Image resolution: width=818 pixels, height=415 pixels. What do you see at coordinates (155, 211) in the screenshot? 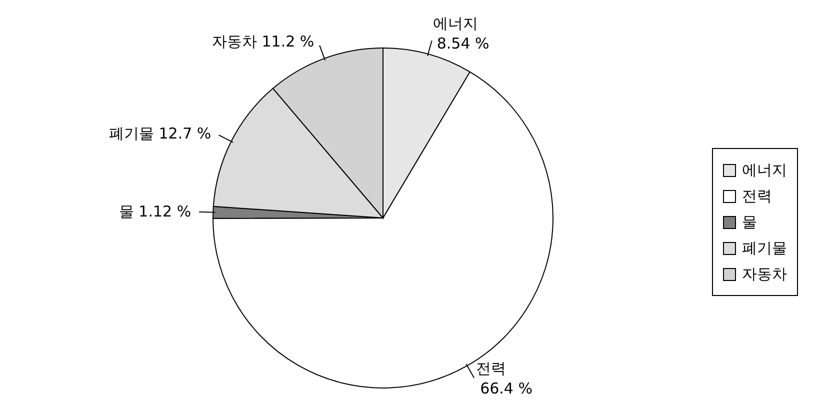
I see `category-label: 물 1.12 %` at bounding box center [155, 211].